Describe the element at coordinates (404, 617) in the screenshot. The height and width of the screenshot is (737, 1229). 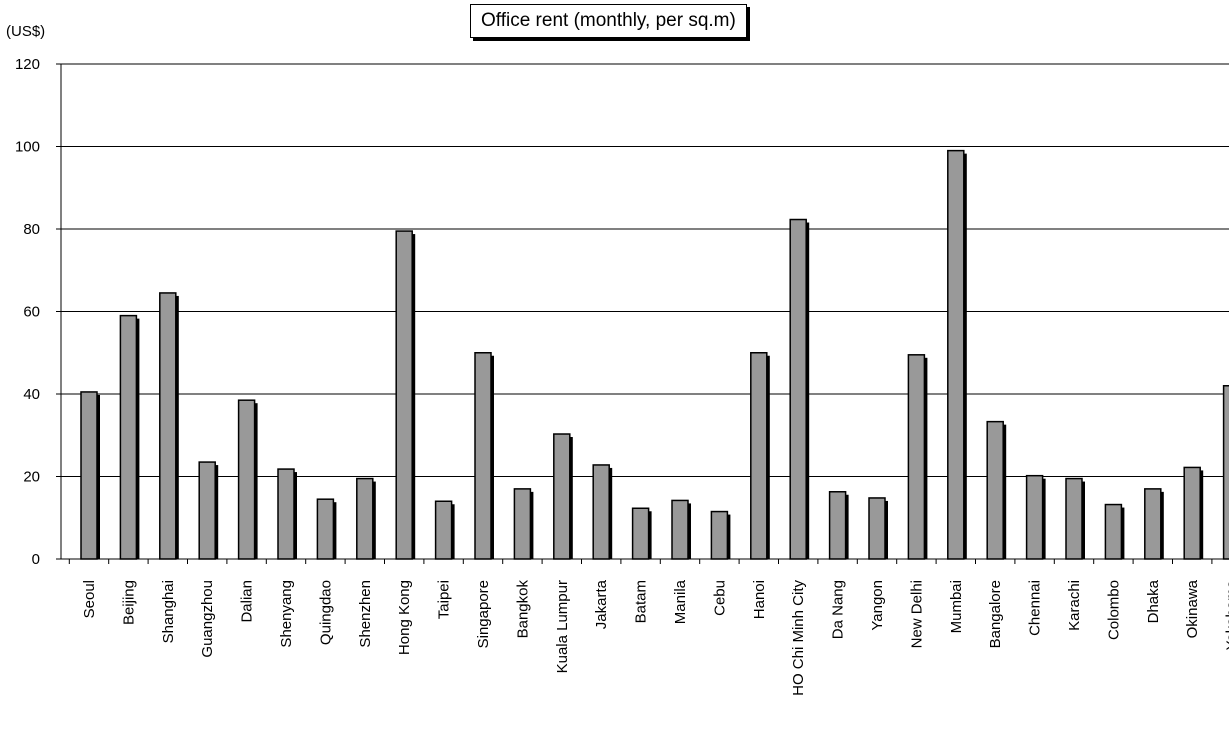
I see `category-label: Hong Kong` at that location.